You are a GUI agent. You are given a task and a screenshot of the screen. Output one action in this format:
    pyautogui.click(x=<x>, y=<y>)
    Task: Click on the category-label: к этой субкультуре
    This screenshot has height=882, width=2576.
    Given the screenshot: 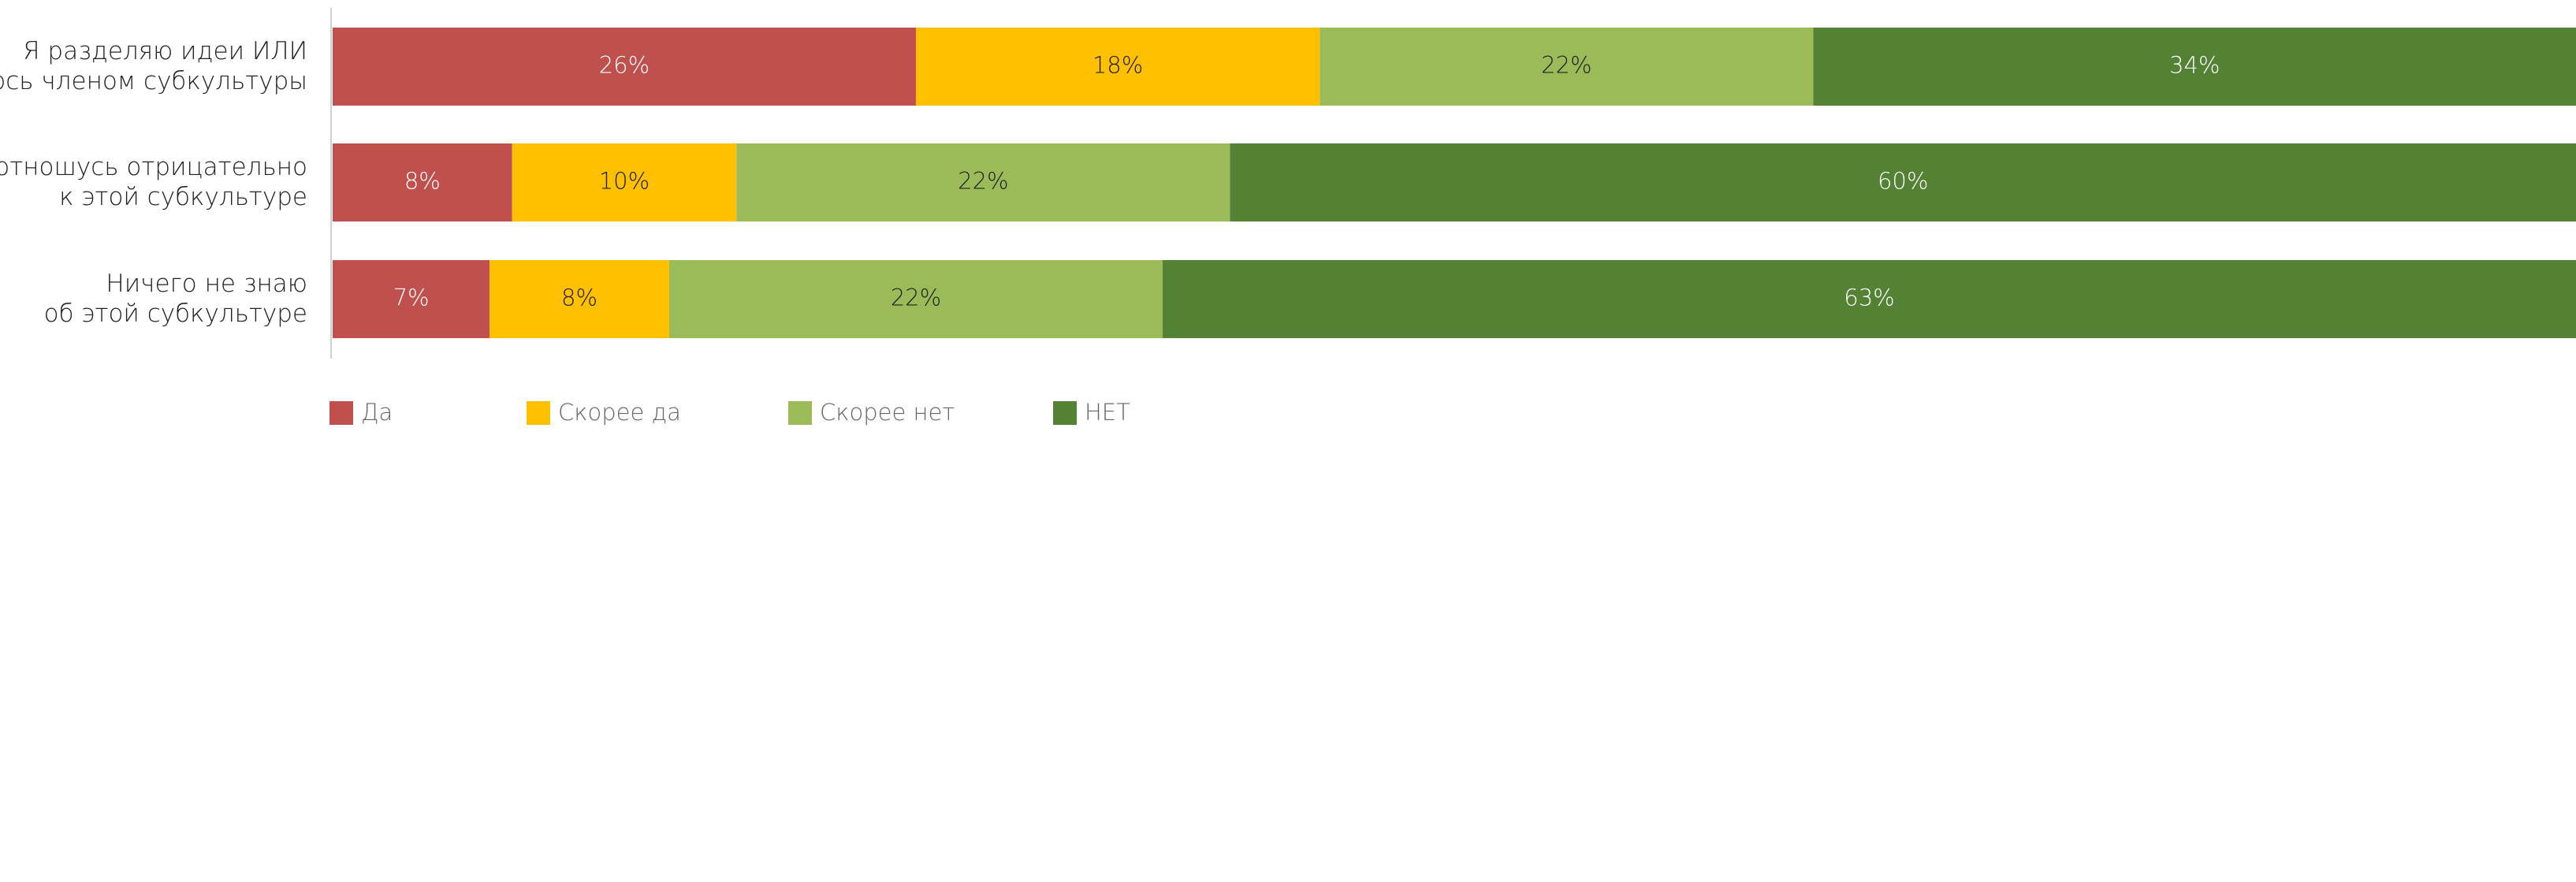 What is the action you would take?
    pyautogui.click(x=183, y=197)
    